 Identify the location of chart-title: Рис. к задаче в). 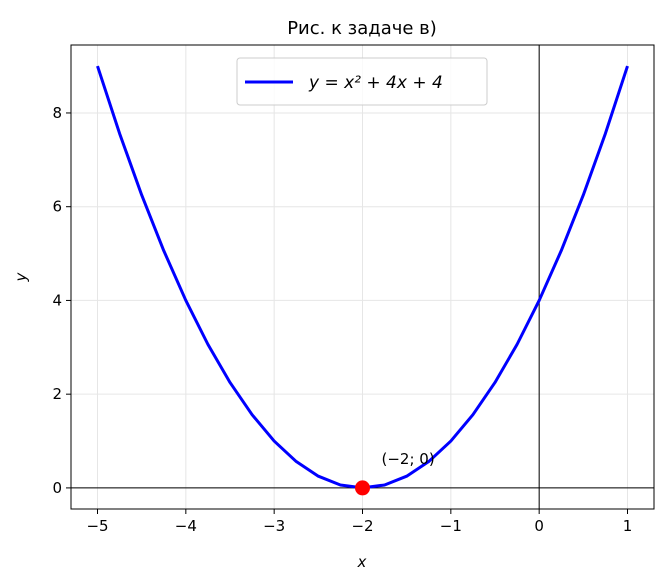
(362, 28).